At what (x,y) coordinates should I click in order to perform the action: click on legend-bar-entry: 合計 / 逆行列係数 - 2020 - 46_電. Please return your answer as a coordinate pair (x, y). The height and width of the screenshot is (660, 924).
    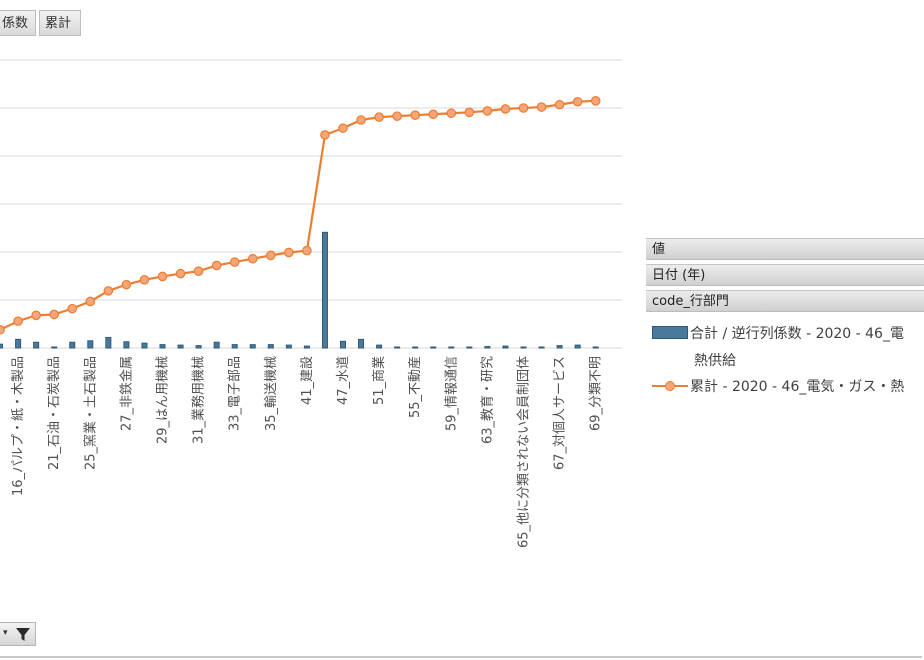
    Looking at the image, I should click on (778, 333).